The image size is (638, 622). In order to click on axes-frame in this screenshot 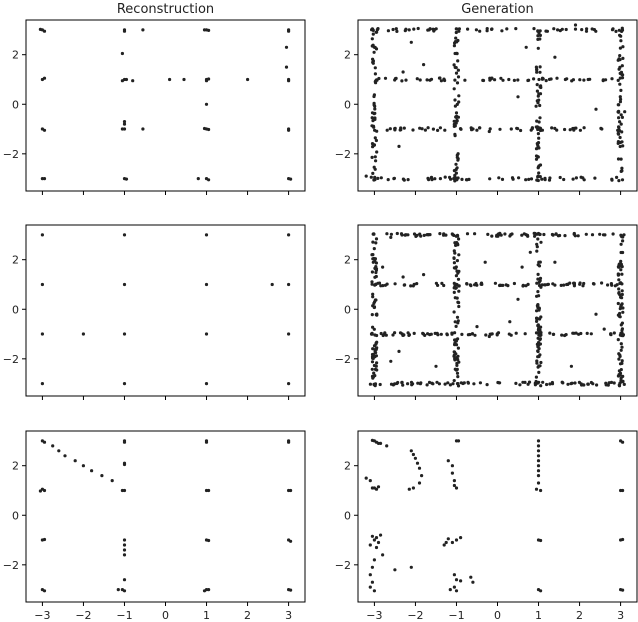, I will do `click(165, 516)`.